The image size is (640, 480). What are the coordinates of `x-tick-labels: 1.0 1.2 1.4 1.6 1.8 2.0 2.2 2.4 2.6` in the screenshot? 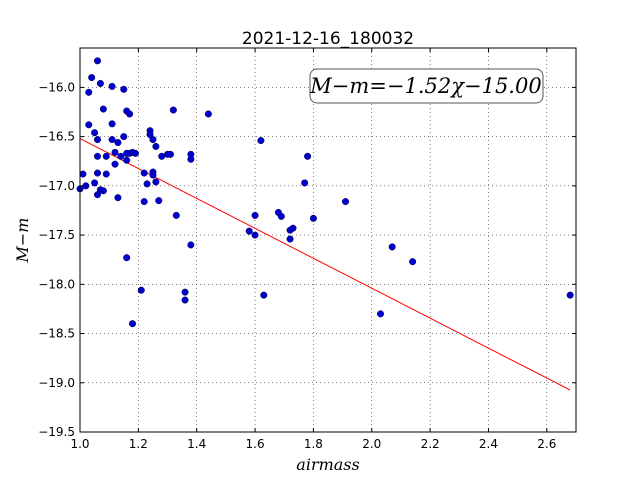 It's located at (313, 444).